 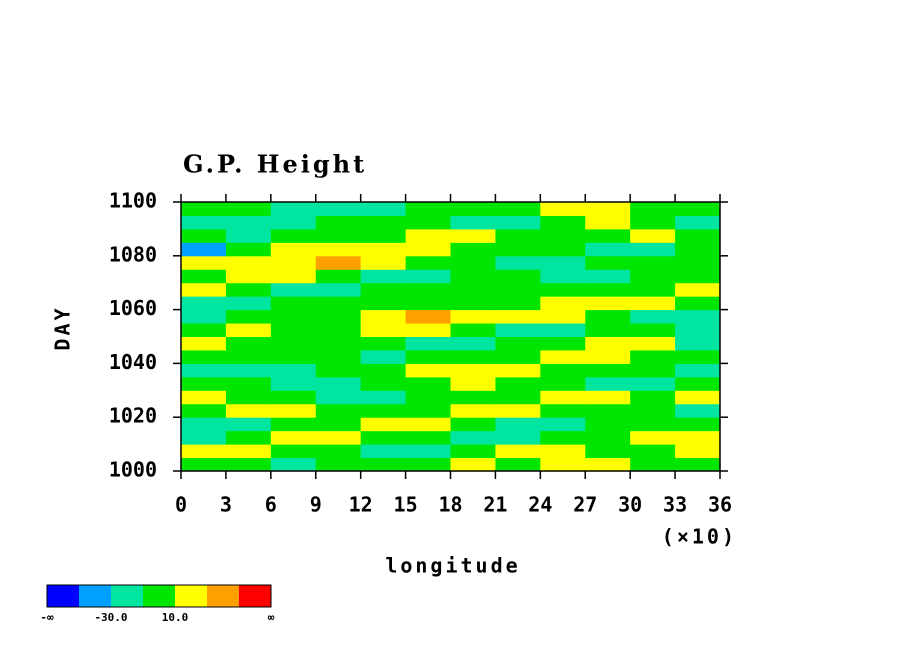 I want to click on x-tick-label: 27, so click(x=585, y=505).